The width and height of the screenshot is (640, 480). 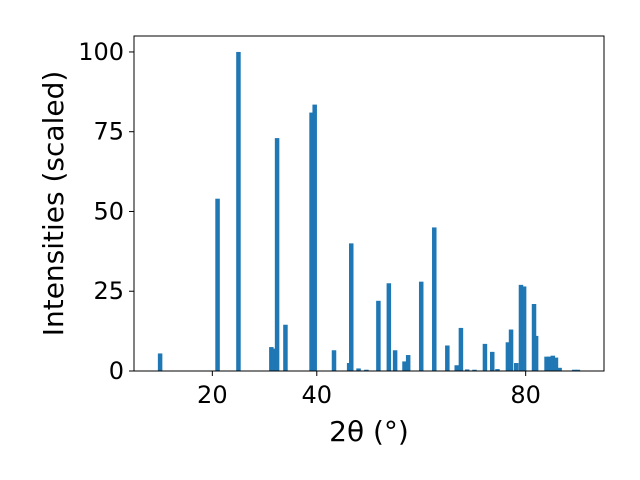 I want to click on x-tick-label: 20, so click(x=212, y=395).